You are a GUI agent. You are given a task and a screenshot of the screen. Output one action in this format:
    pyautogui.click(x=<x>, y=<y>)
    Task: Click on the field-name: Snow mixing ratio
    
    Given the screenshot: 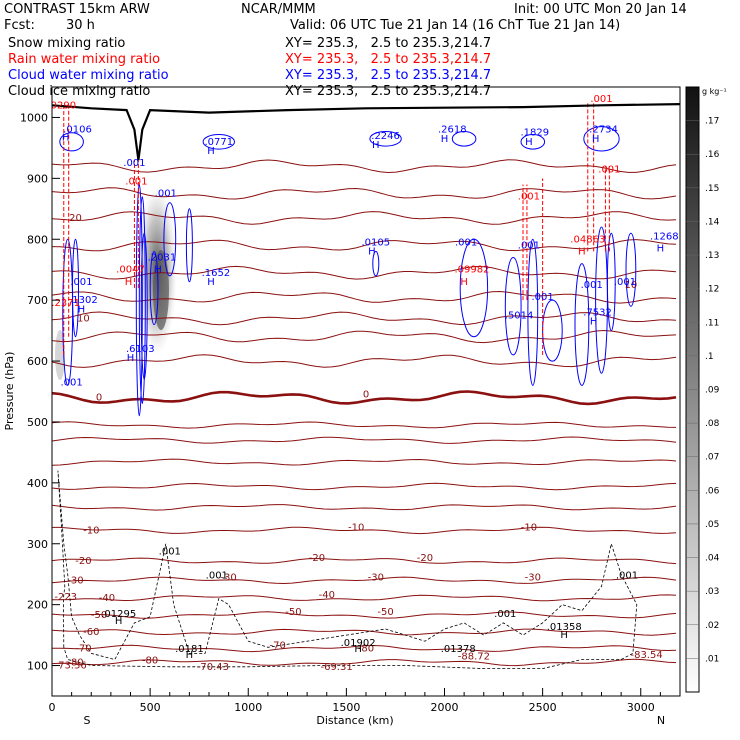 What is the action you would take?
    pyautogui.click(x=67, y=43)
    